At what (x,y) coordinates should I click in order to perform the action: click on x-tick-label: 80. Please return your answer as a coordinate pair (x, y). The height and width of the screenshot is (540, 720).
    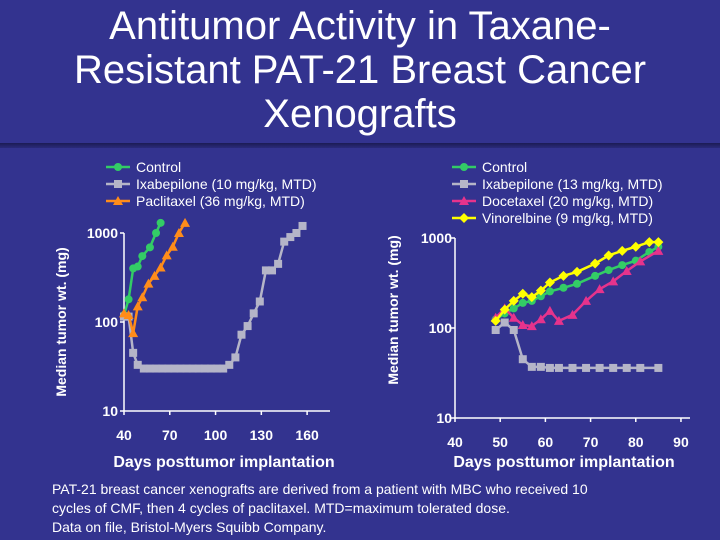
    Looking at the image, I should click on (636, 442).